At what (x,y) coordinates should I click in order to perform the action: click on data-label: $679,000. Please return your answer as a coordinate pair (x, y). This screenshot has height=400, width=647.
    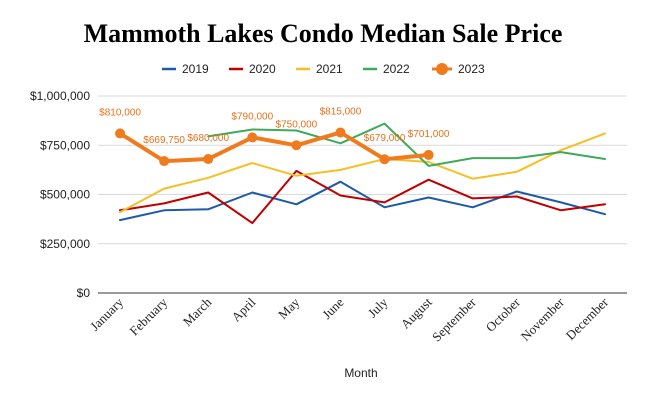
    Looking at the image, I should click on (385, 138).